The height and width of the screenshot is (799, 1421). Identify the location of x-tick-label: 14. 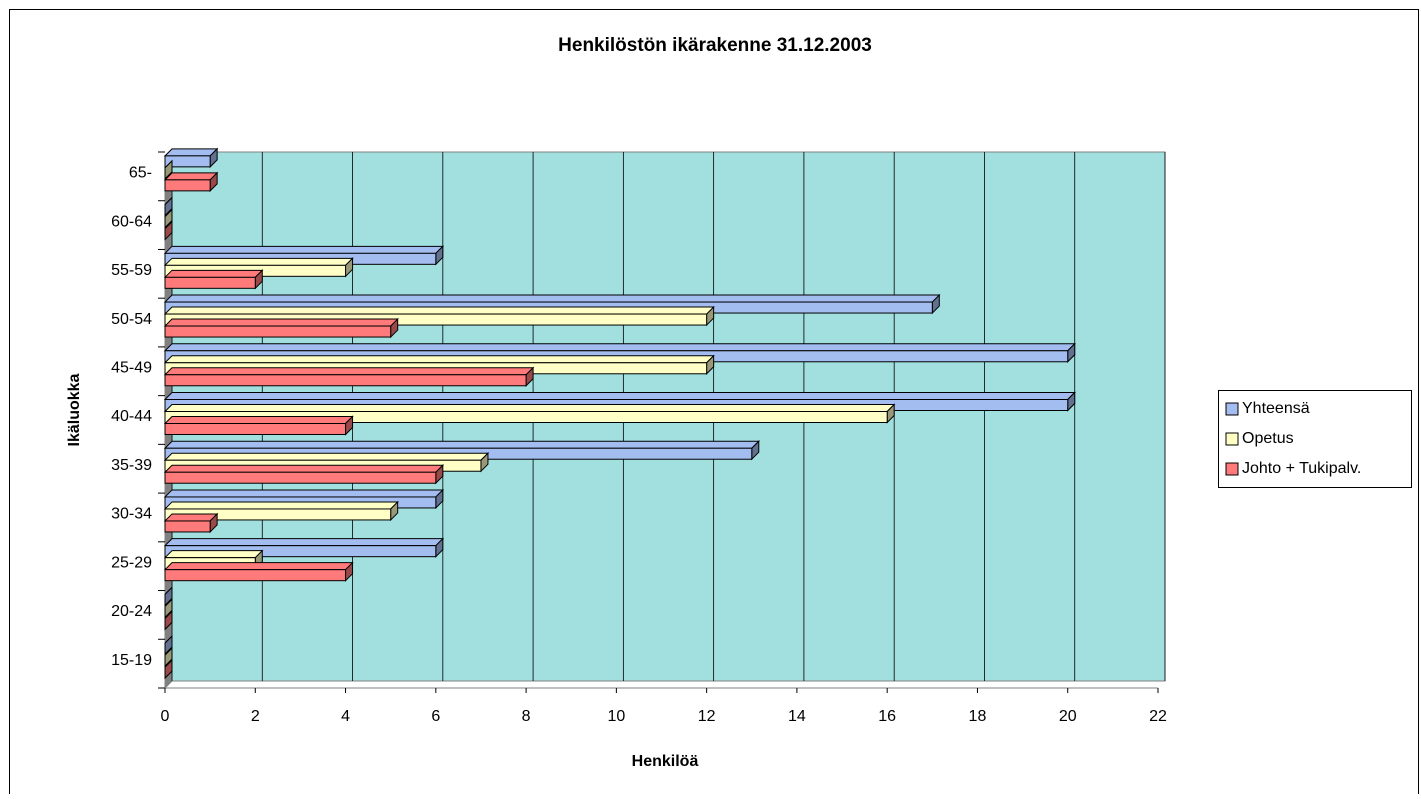
(797, 716).